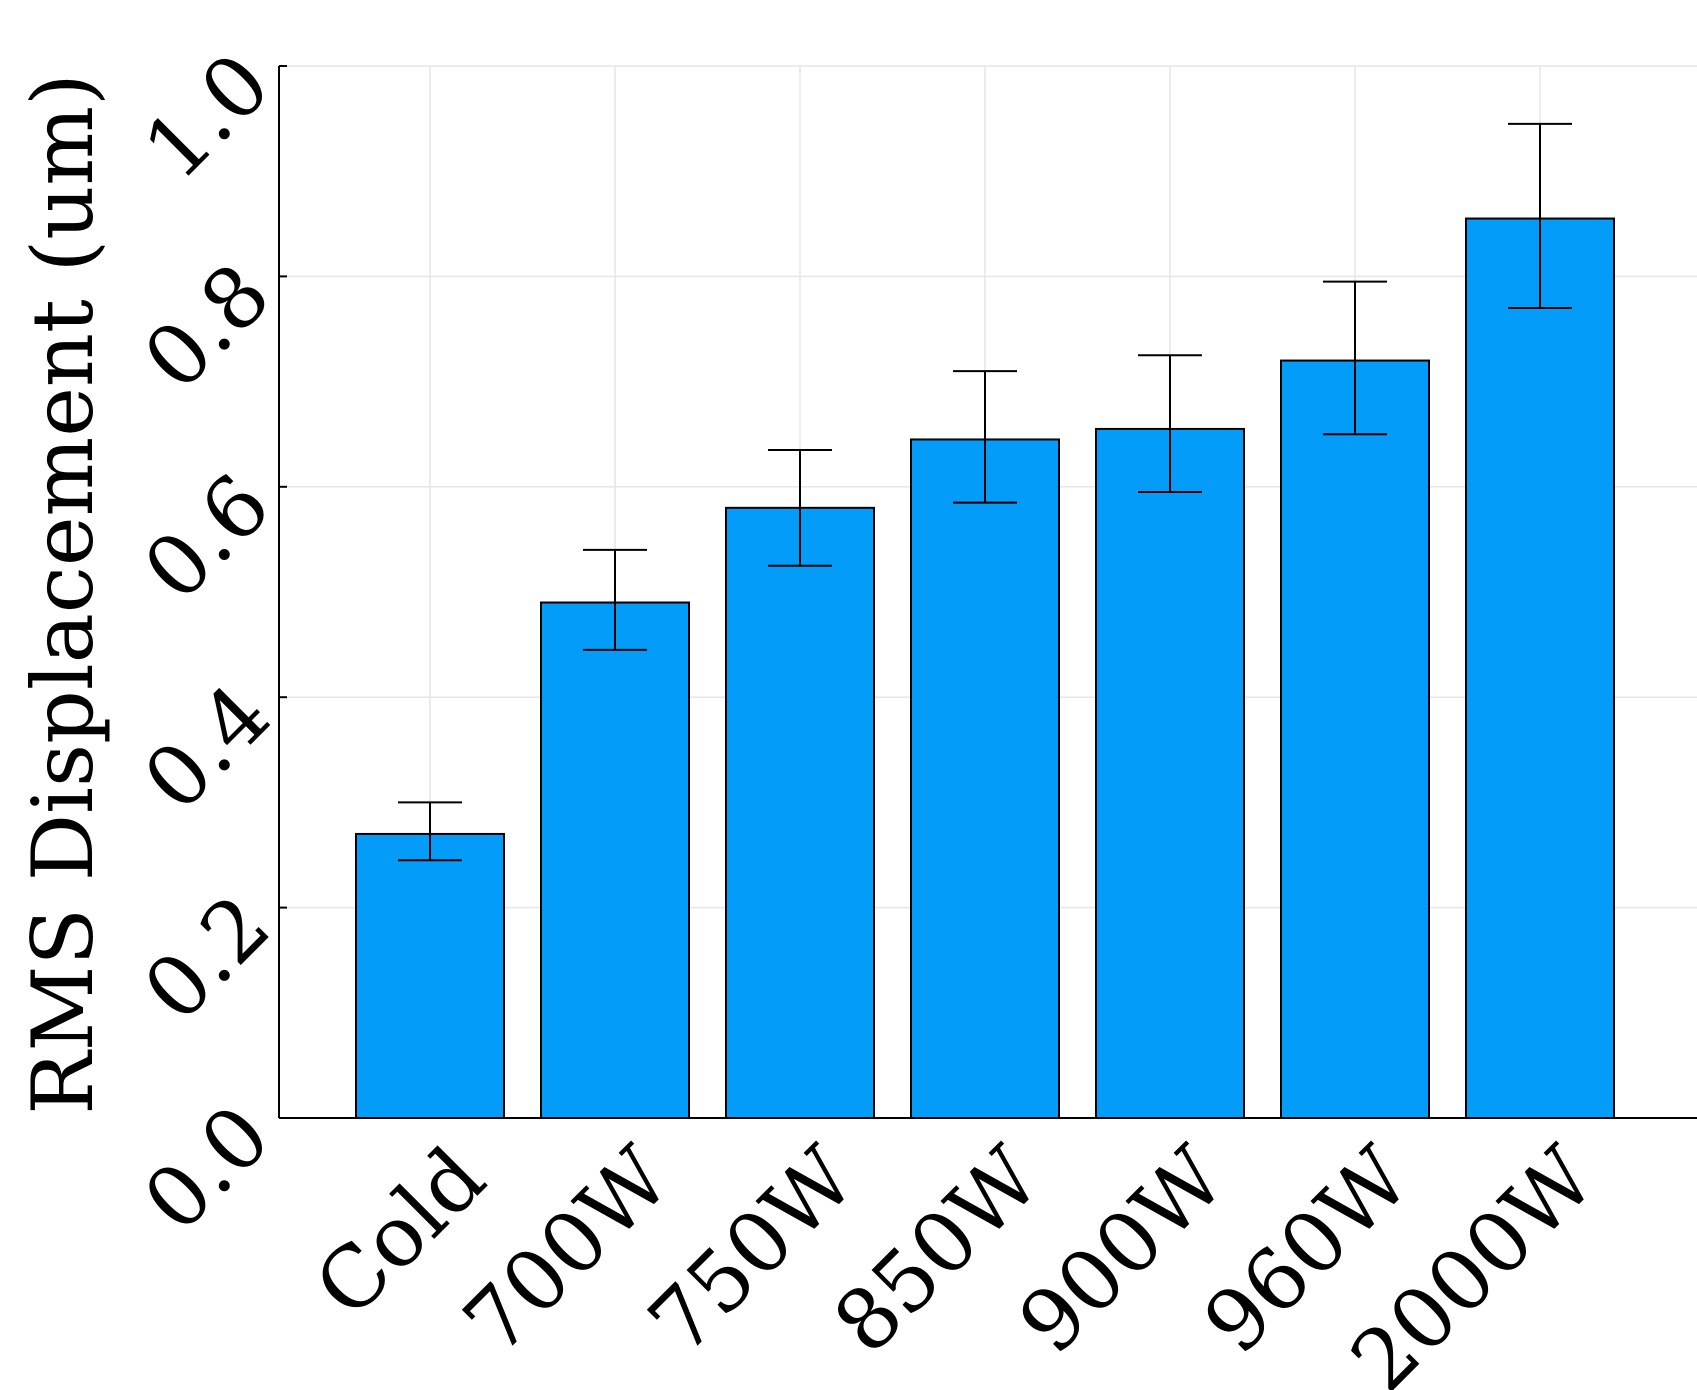  What do you see at coordinates (1170, 773) in the screenshot?
I see `bar-900w` at bounding box center [1170, 773].